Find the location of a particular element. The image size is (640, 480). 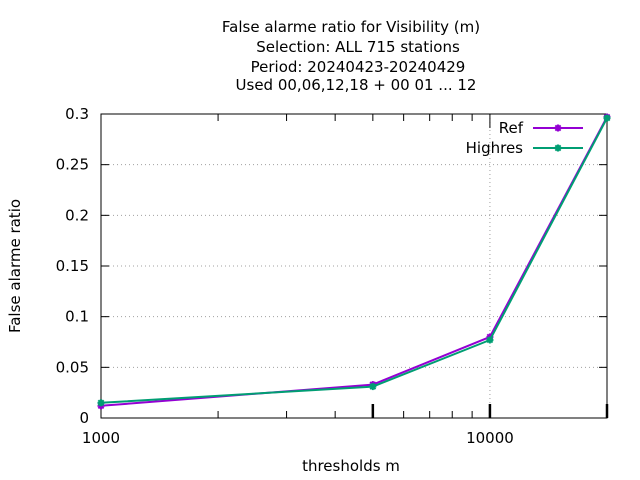

y-axis-label: False alarme ratio is located at coordinates (15, 266).